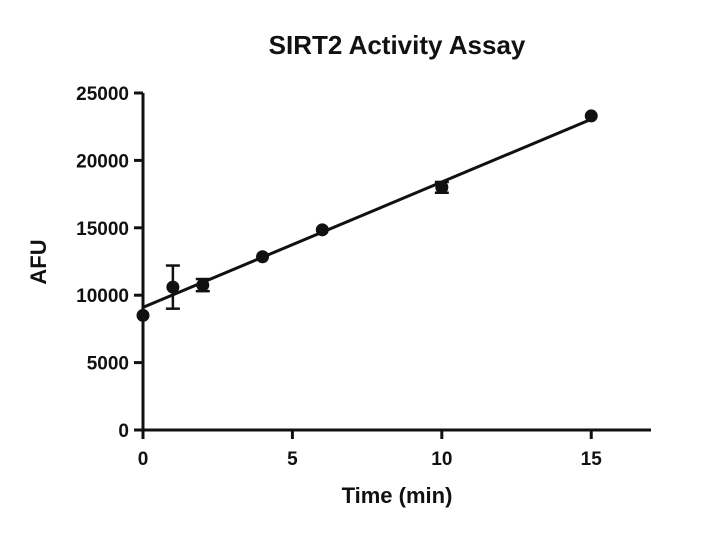 This screenshot has width=703, height=540. Describe the element at coordinates (143, 459) in the screenshot. I see `x-tick-label: 0` at that location.